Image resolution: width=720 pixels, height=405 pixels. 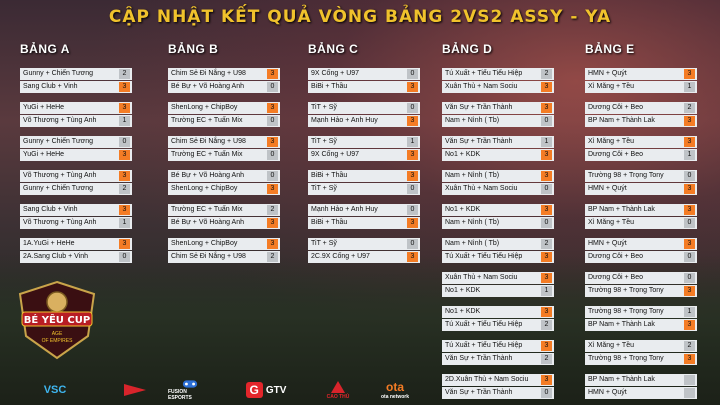 I want to click on match-card: Trường 98 + Trọng Tony 0 HMN + Quýt 3, so click(x=641, y=183).